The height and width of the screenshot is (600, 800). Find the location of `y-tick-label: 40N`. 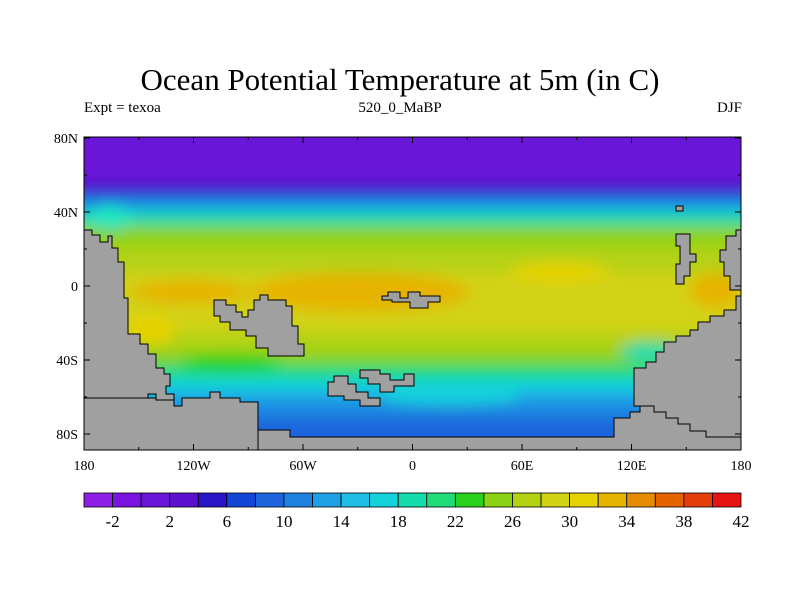

y-tick-label: 40N is located at coordinates (66, 213).